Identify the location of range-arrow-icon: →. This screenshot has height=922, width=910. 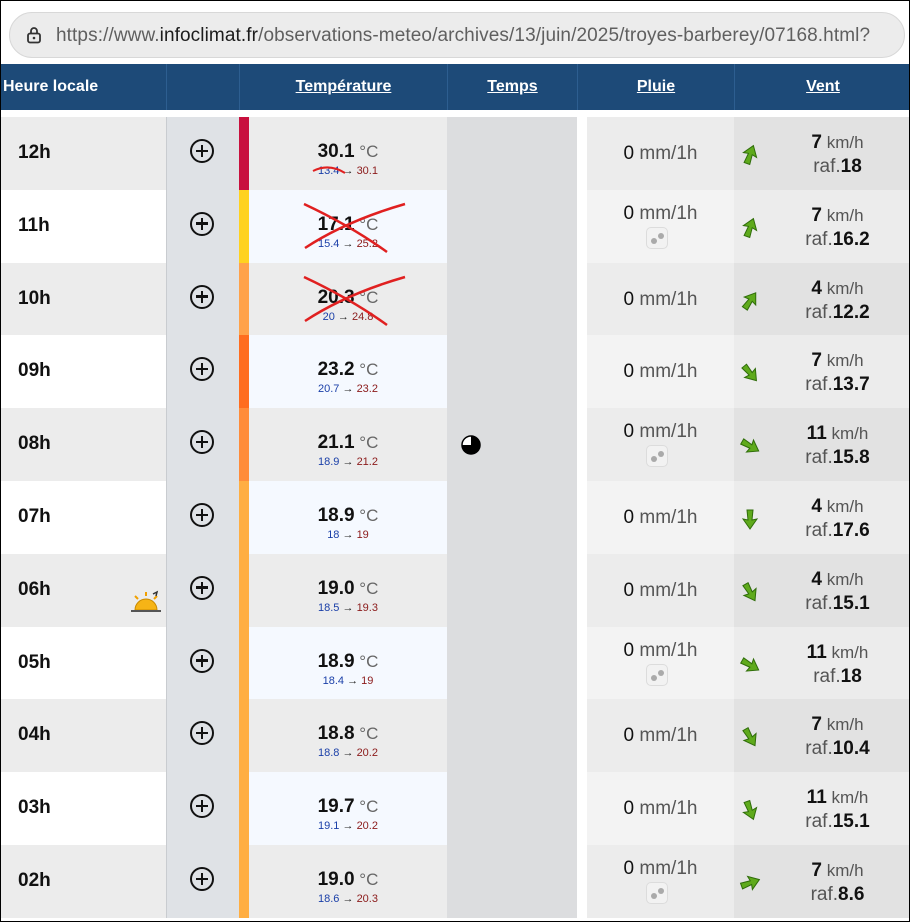
(348, 826).